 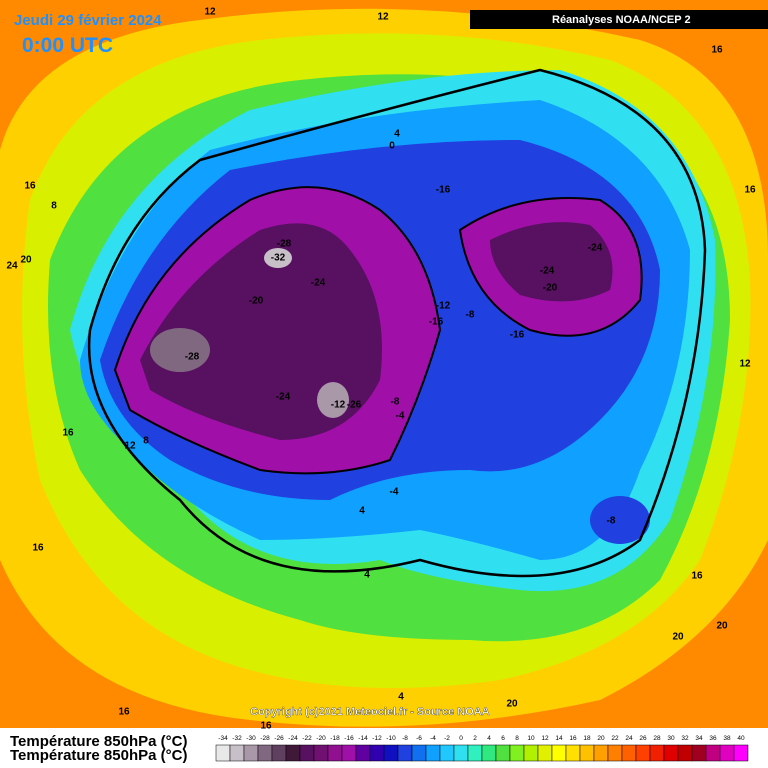 What do you see at coordinates (363, 738) in the screenshot?
I see `colorbar-label: -14` at bounding box center [363, 738].